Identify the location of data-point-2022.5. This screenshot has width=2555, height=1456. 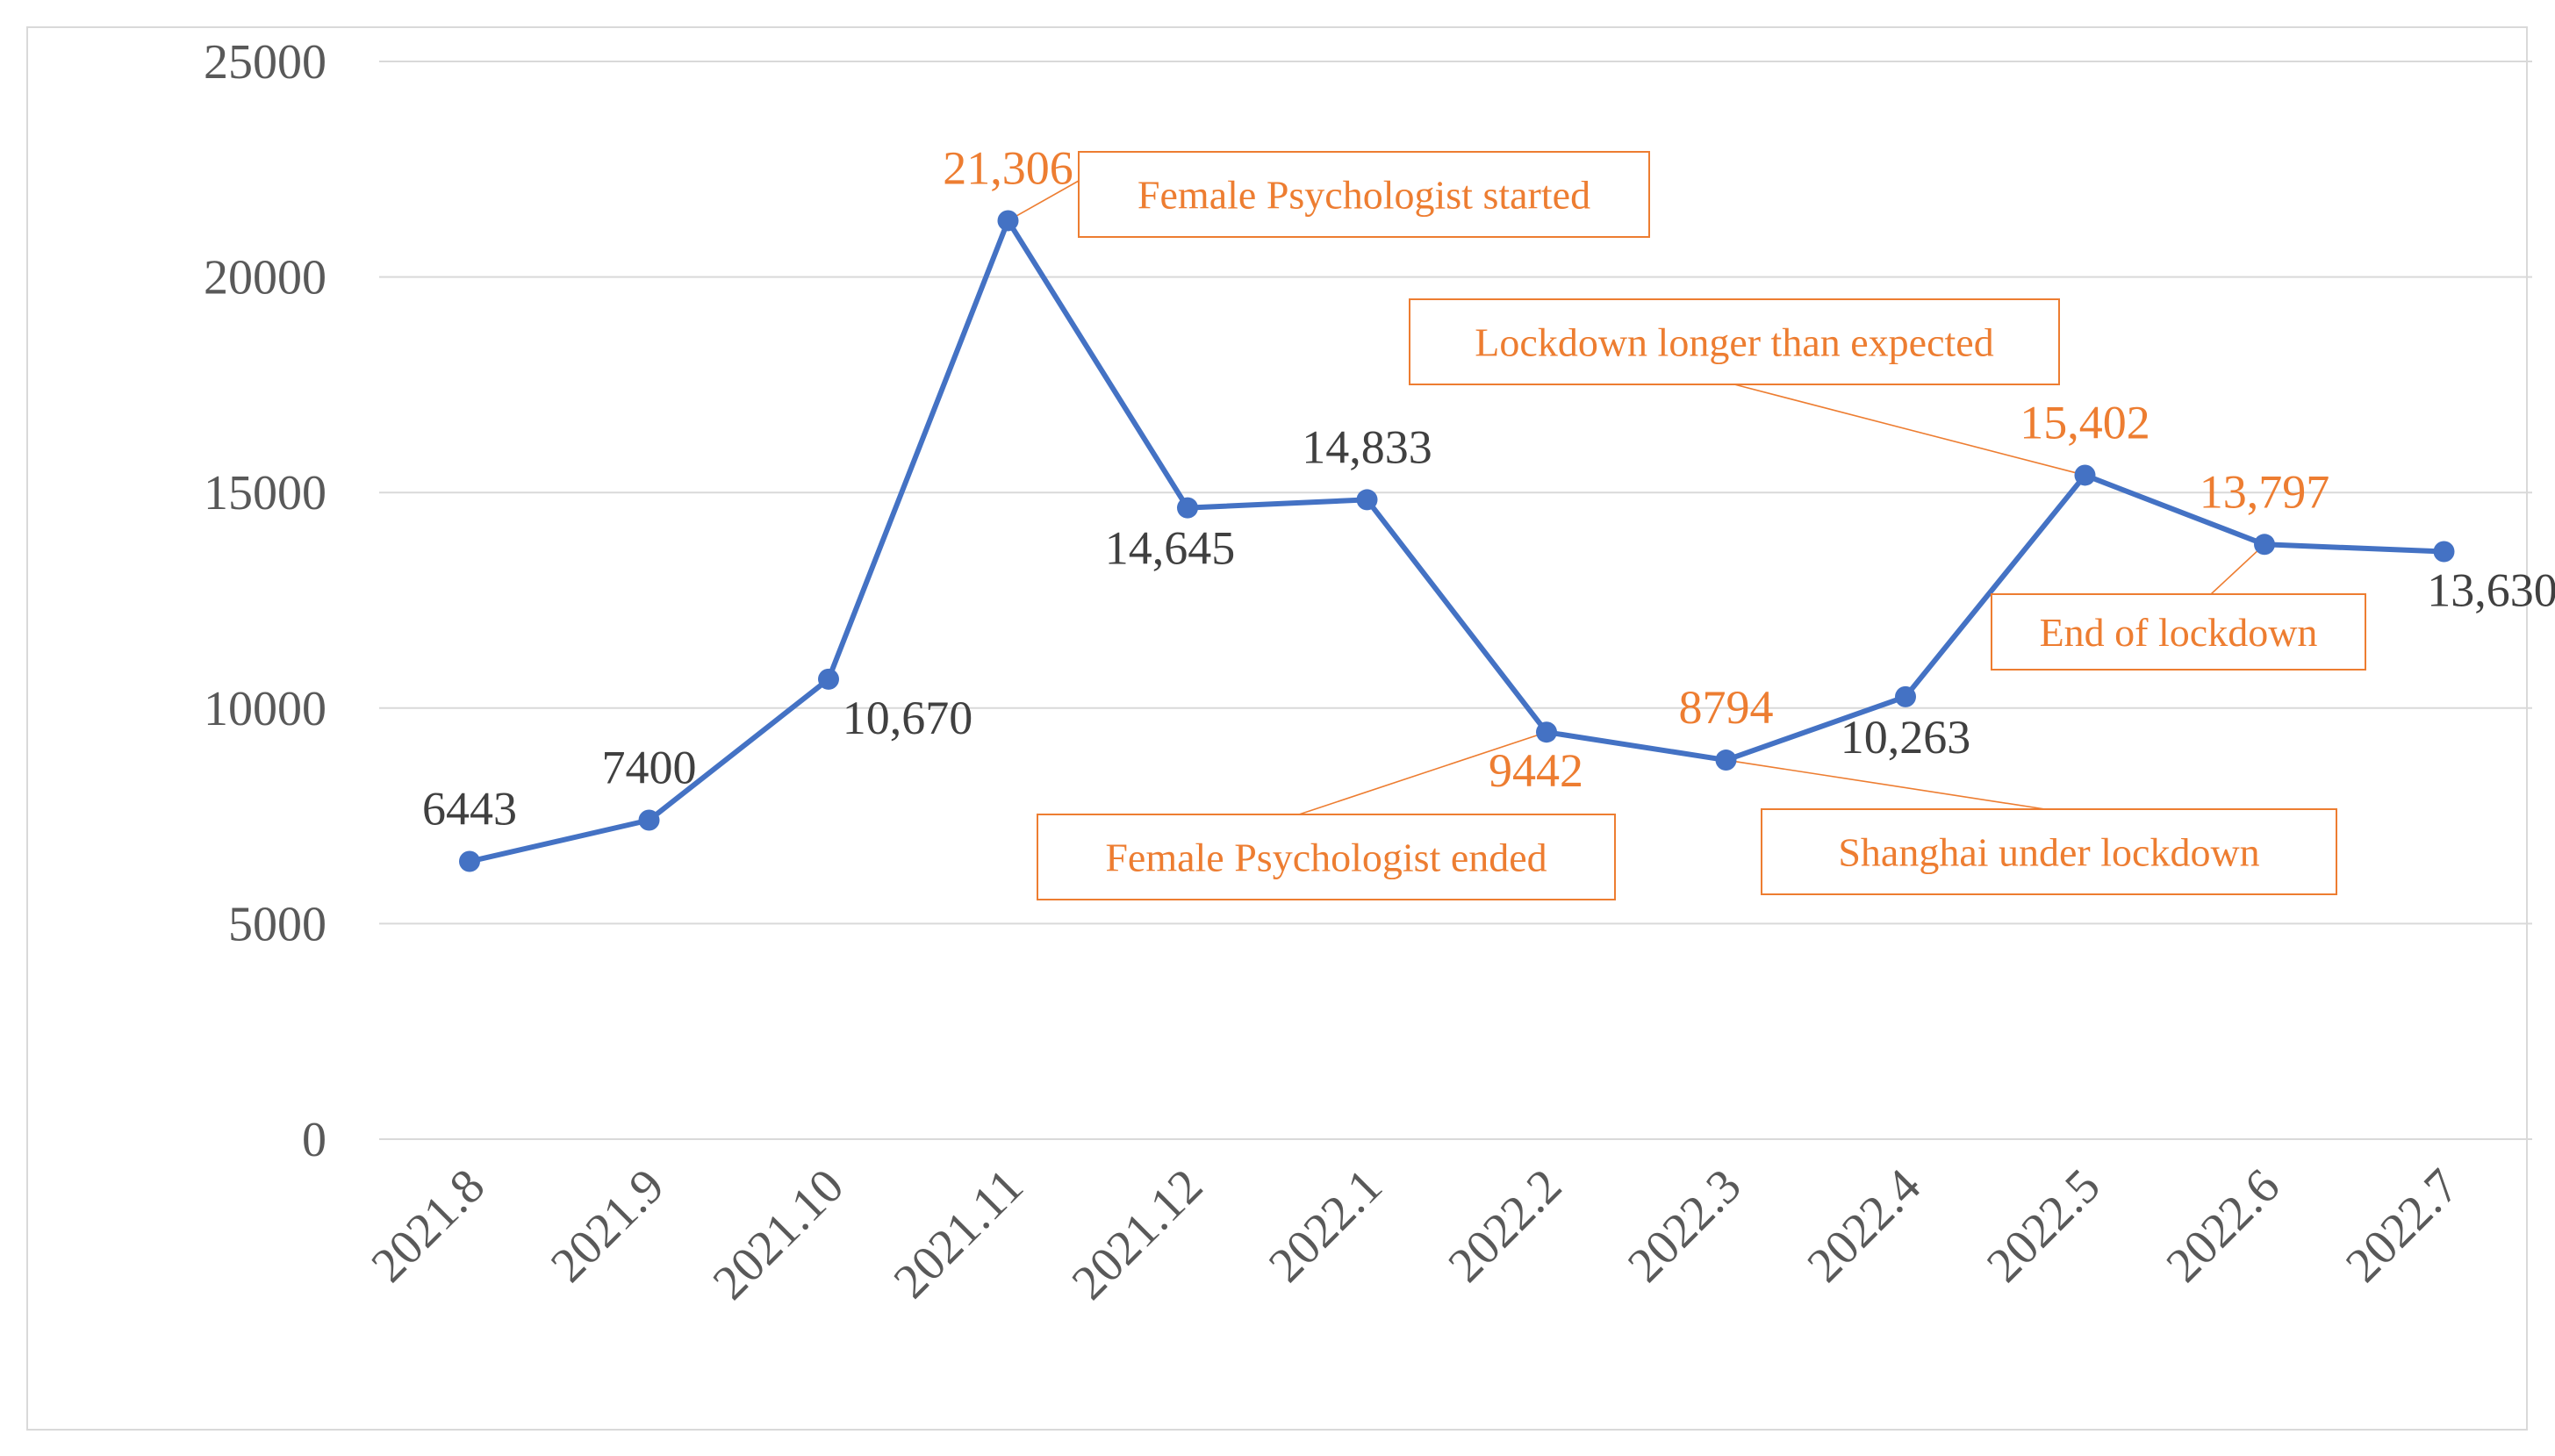
(2085, 475).